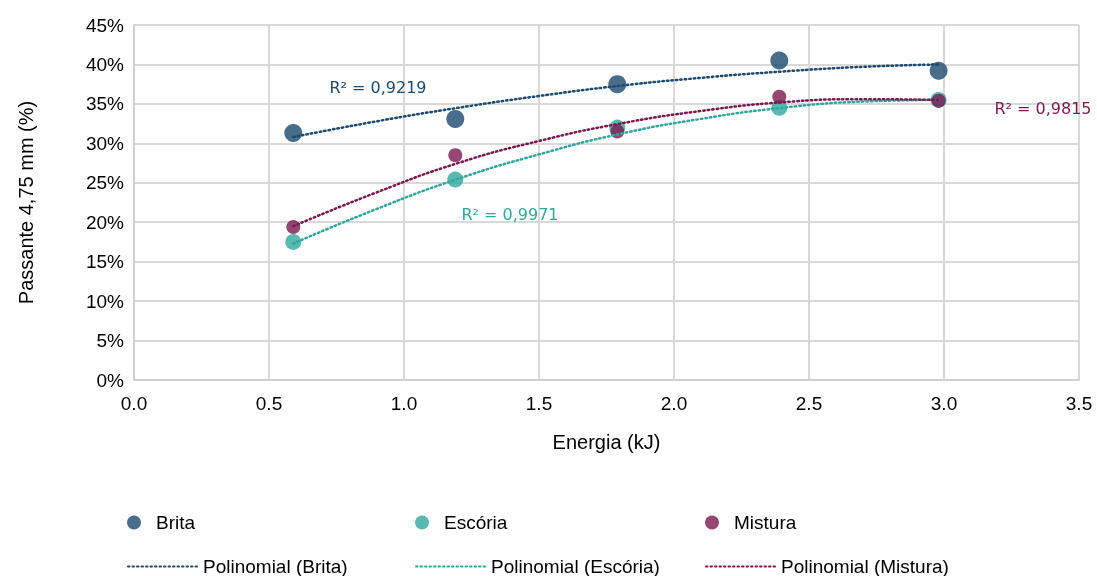  Describe the element at coordinates (809, 403) in the screenshot. I see `x-tick-label: 2.5` at that location.